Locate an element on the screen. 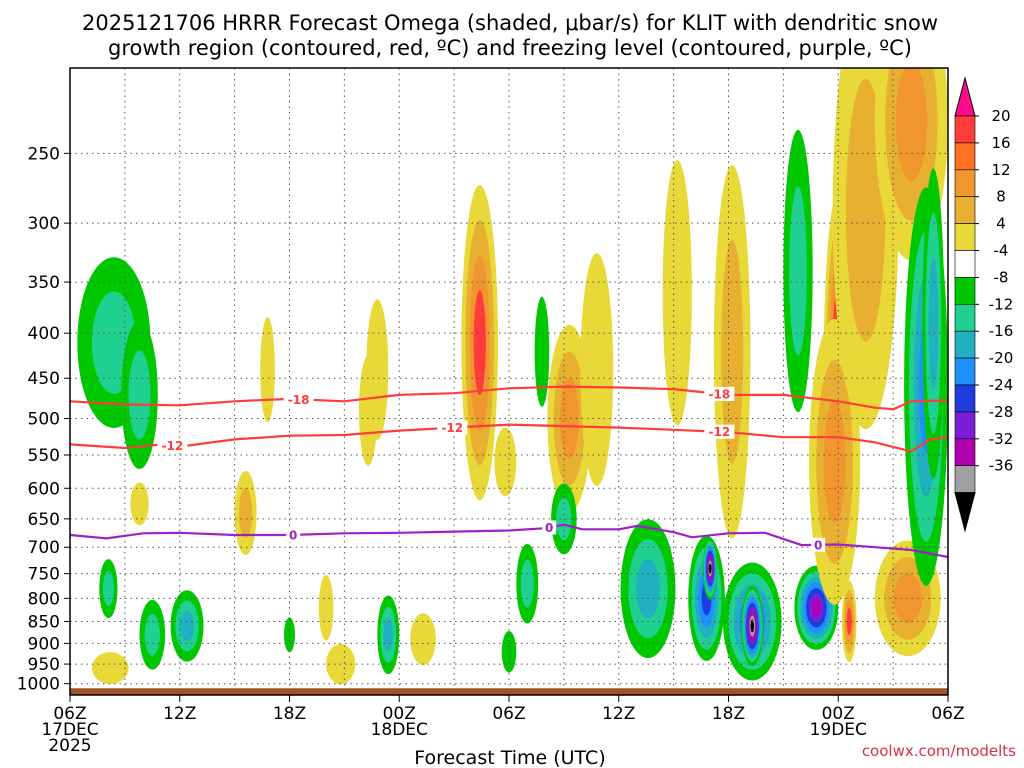  contour-line is located at coordinates (509, 438).